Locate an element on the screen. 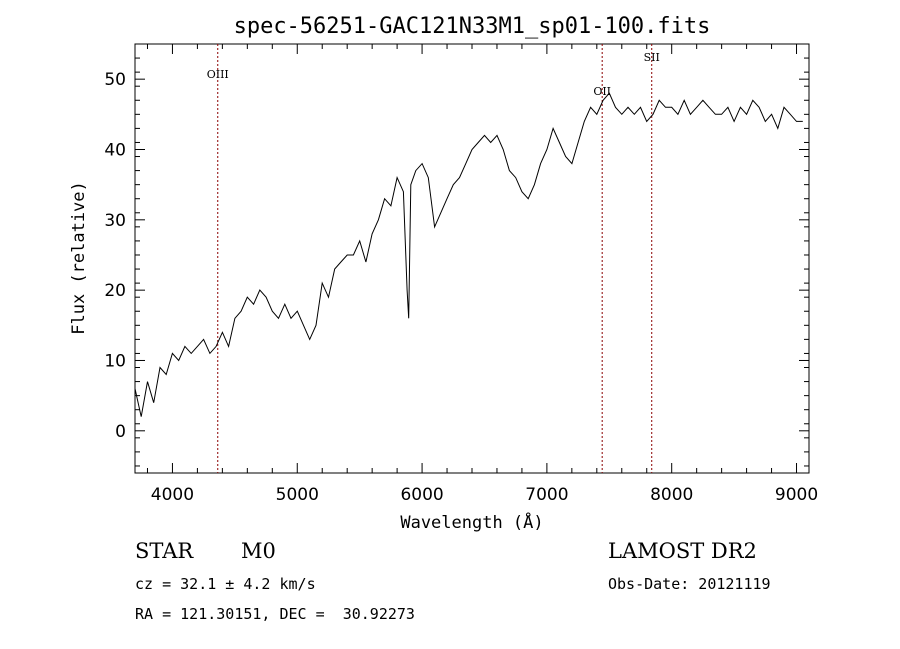  line-marker-label: OII is located at coordinates (602, 91).